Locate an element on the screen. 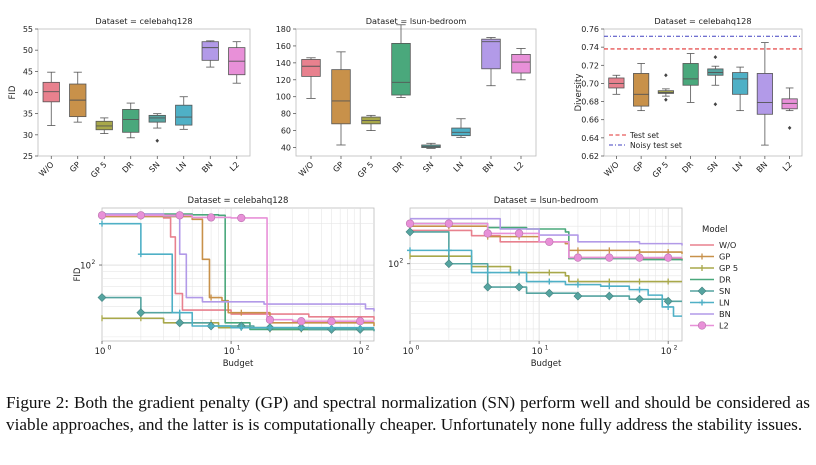 The image size is (816, 465). box-dr is located at coordinates (690, 78).